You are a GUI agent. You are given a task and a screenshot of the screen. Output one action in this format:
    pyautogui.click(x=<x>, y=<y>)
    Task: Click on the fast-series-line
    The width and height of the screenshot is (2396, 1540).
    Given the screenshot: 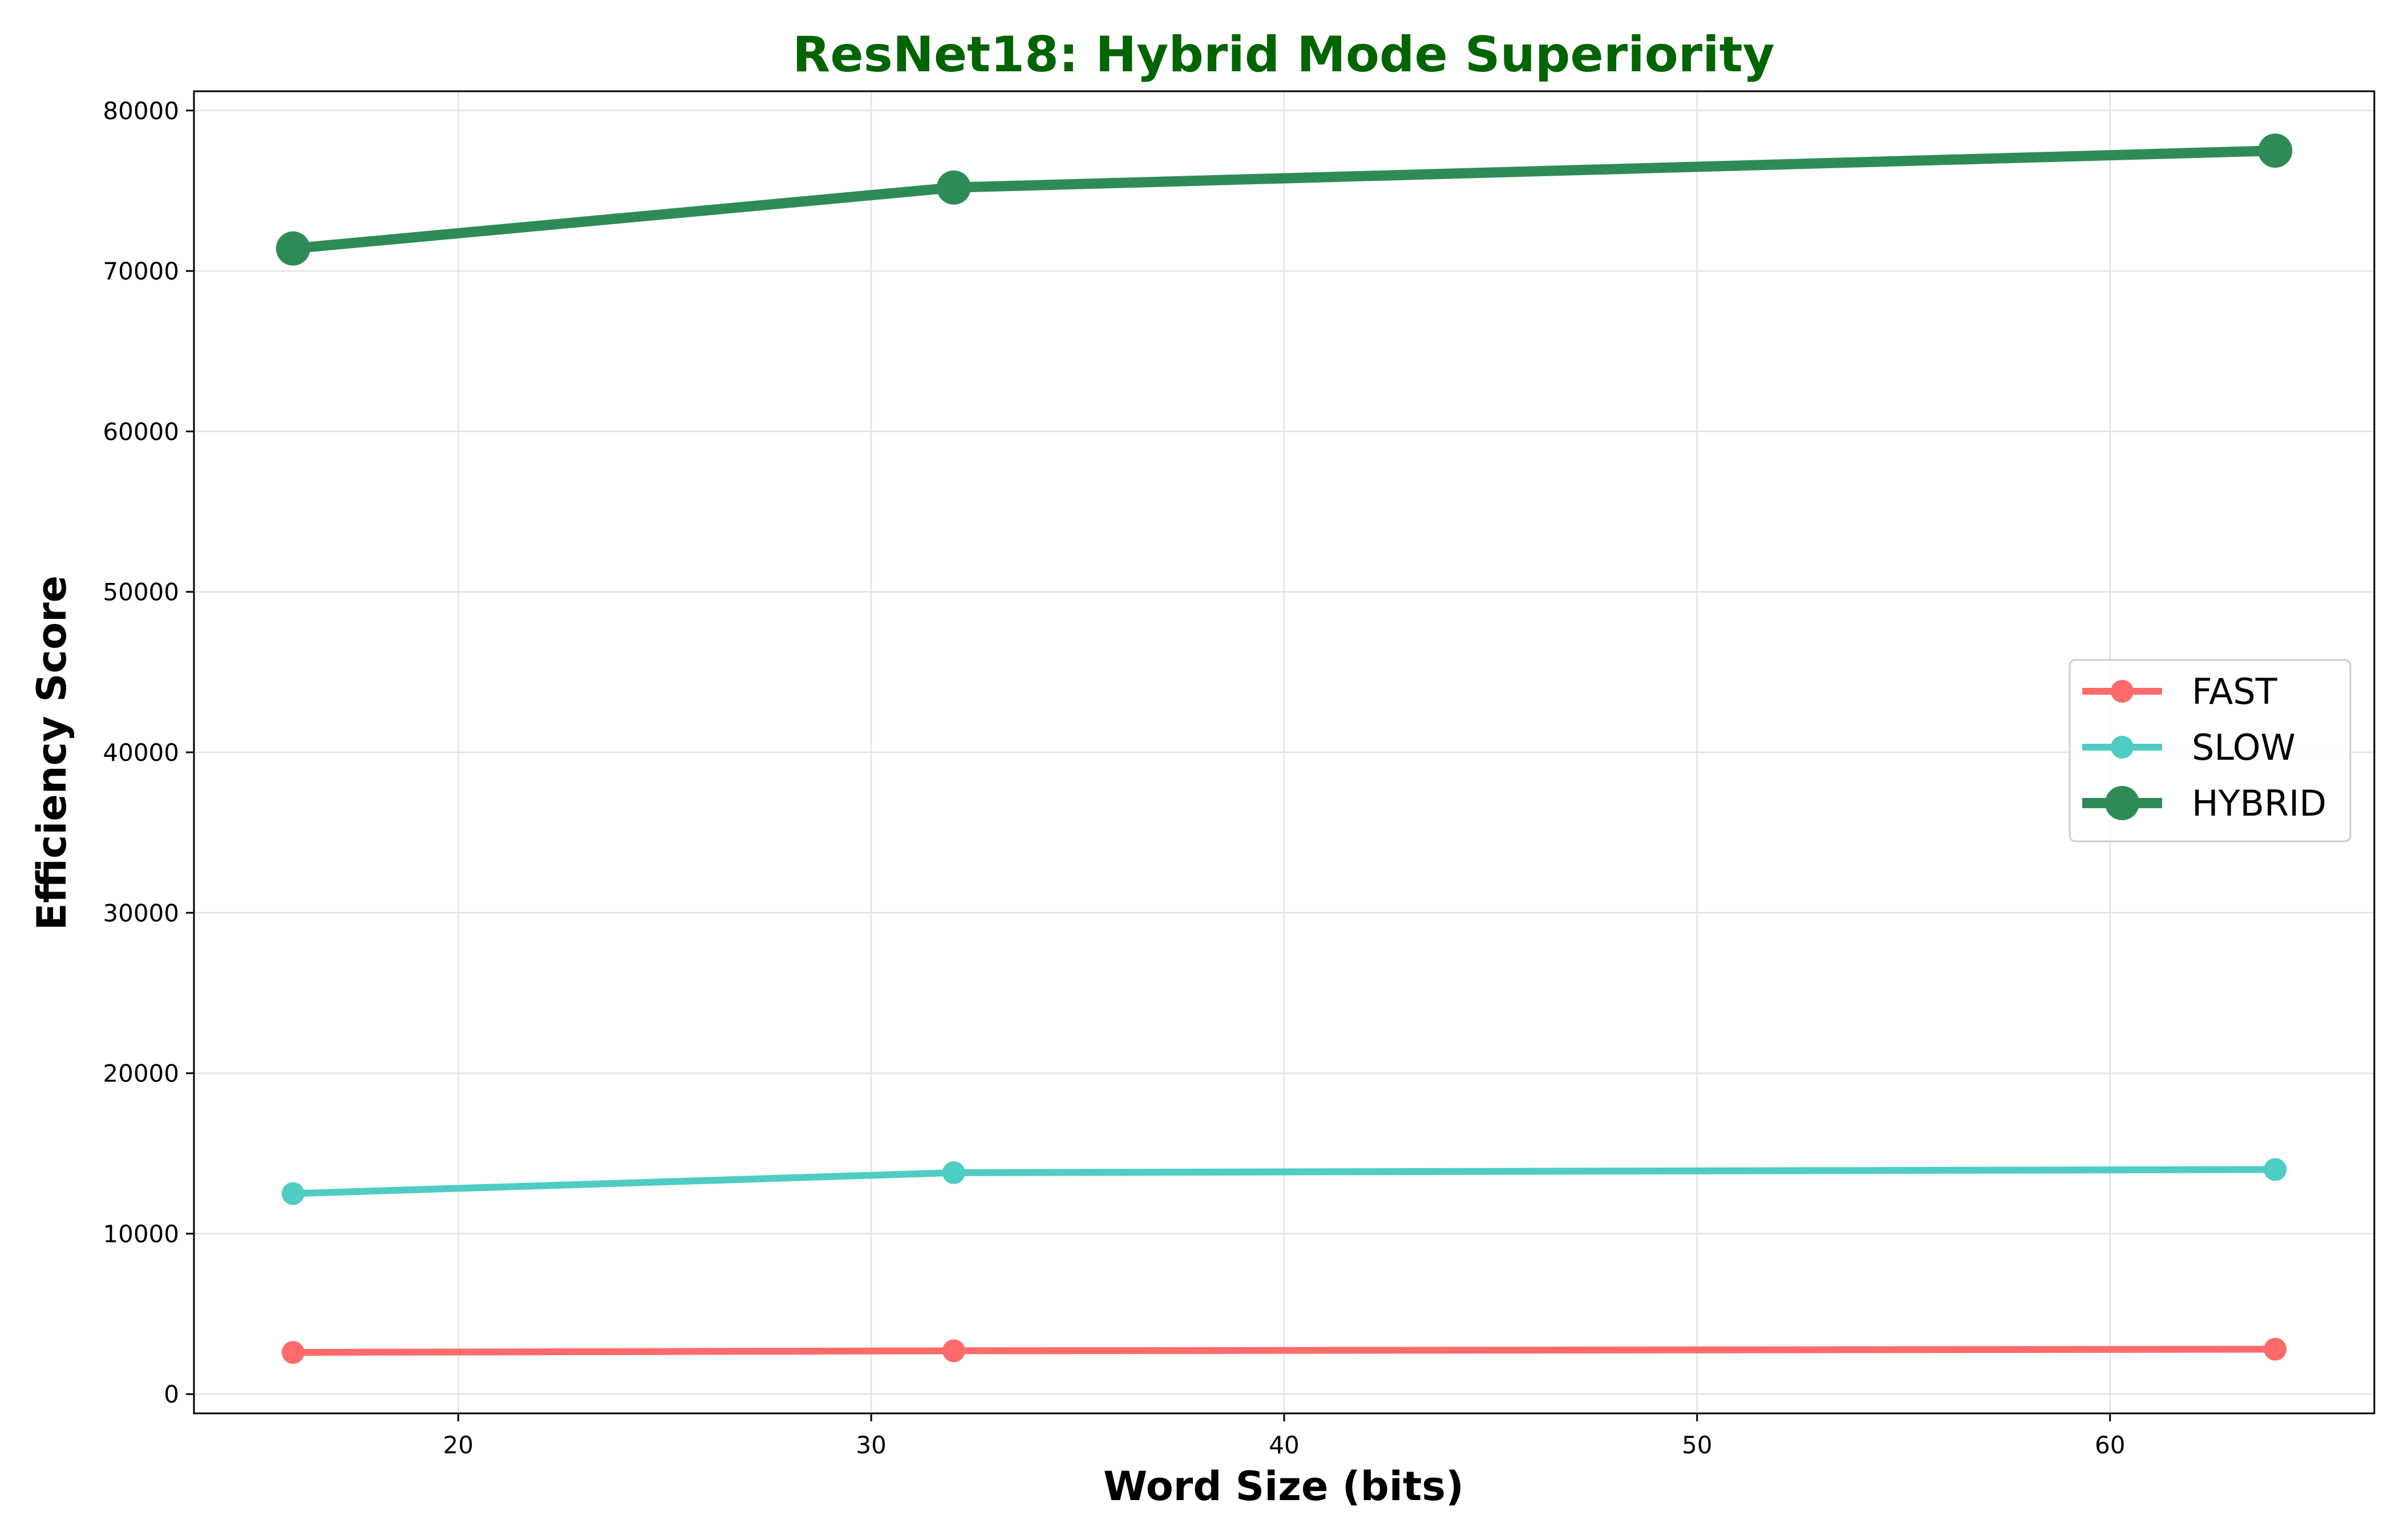 What is the action you would take?
    pyautogui.click(x=1284, y=1351)
    